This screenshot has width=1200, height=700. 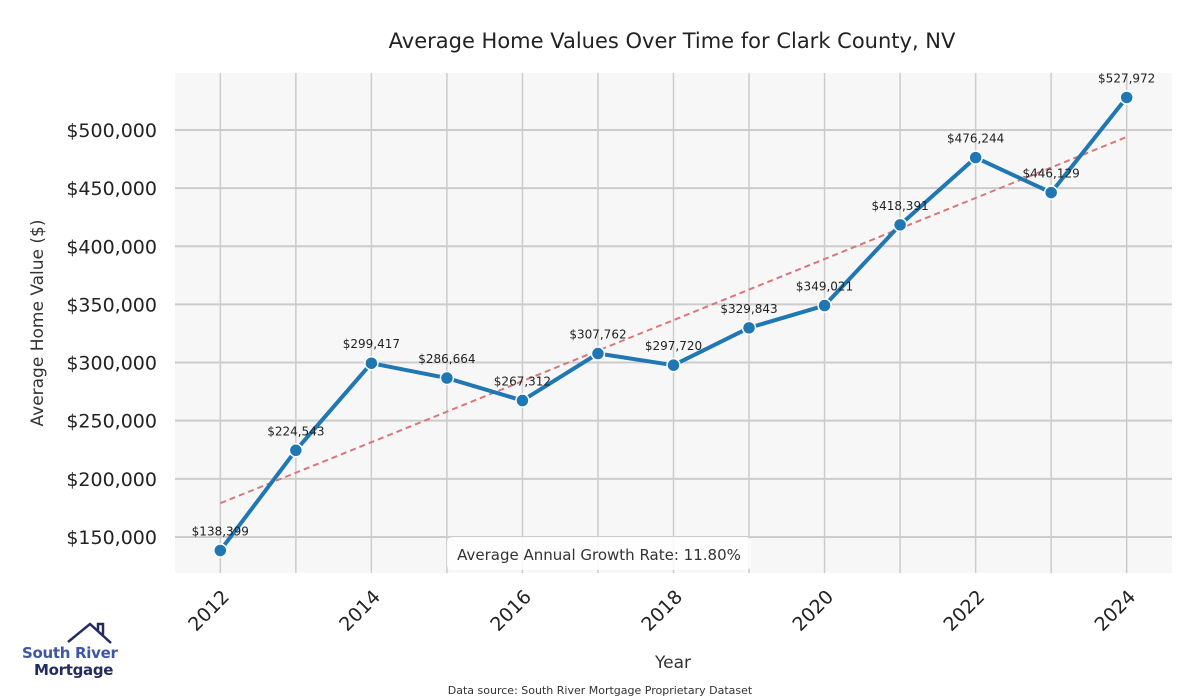 I want to click on logo-line-2: Mortgage, so click(x=74, y=670).